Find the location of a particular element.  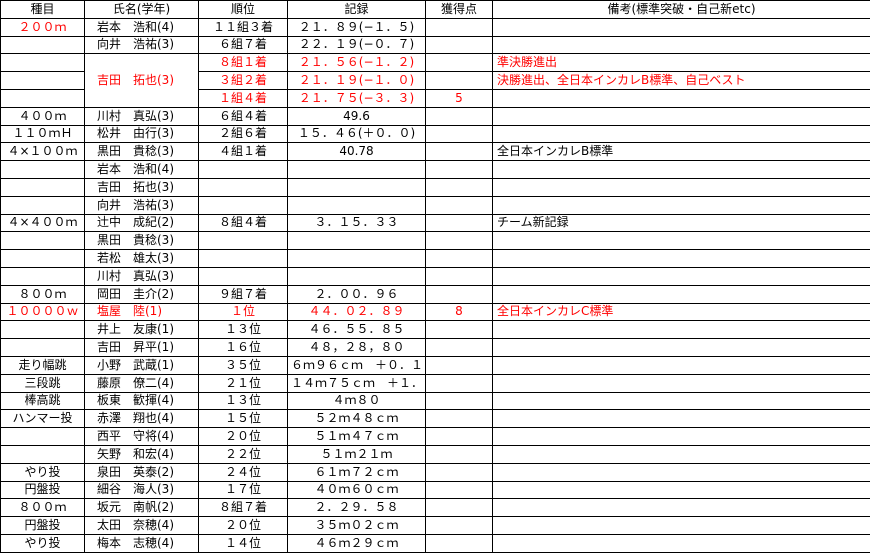

remarks-cell: チーム新記録 is located at coordinates (681, 223).